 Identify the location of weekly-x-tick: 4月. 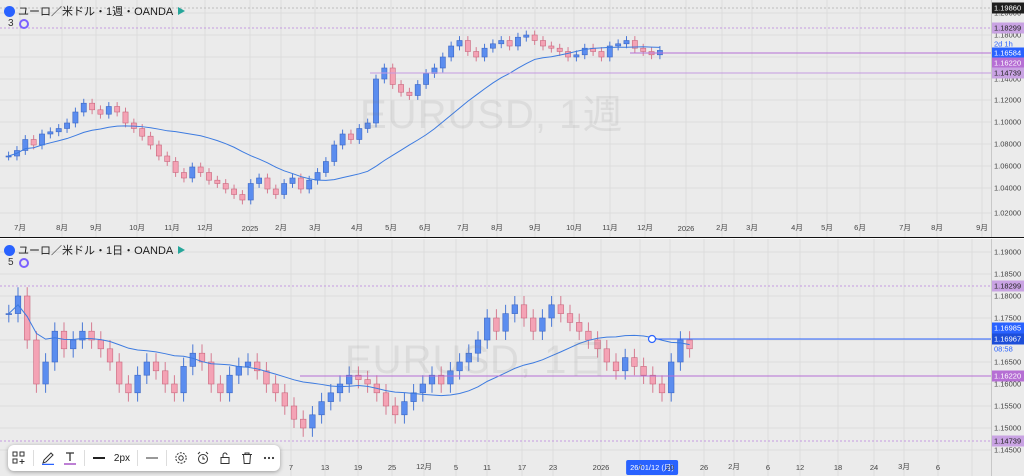
(797, 227).